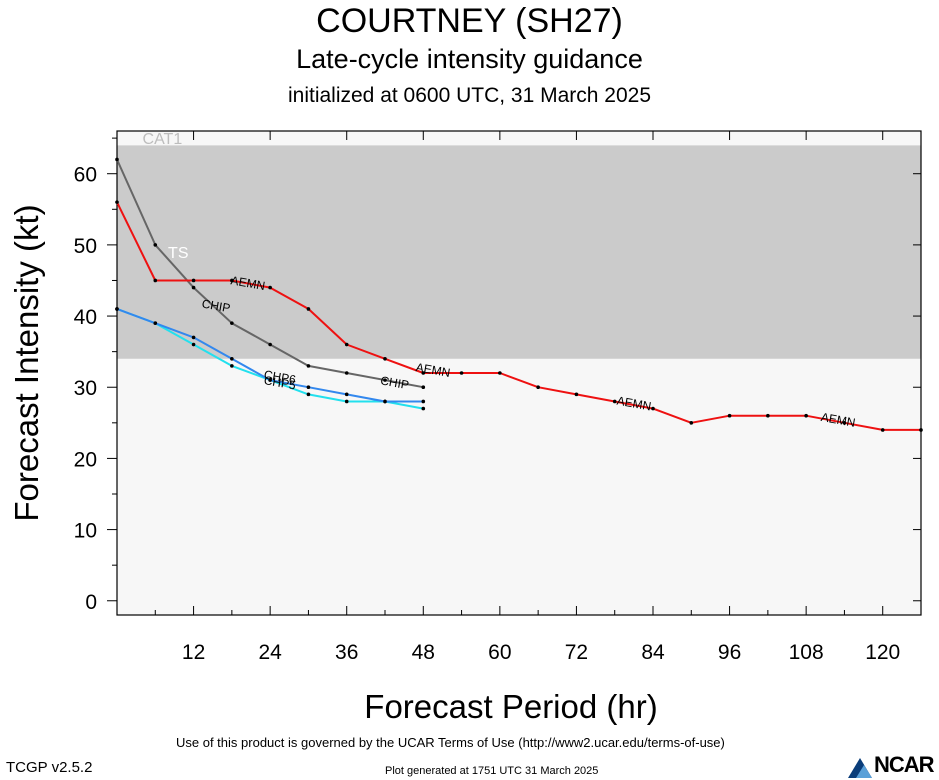 This screenshot has width=939, height=780. What do you see at coordinates (510, 706) in the screenshot?
I see `x-axis-label: Forecast Period (hr)` at bounding box center [510, 706].